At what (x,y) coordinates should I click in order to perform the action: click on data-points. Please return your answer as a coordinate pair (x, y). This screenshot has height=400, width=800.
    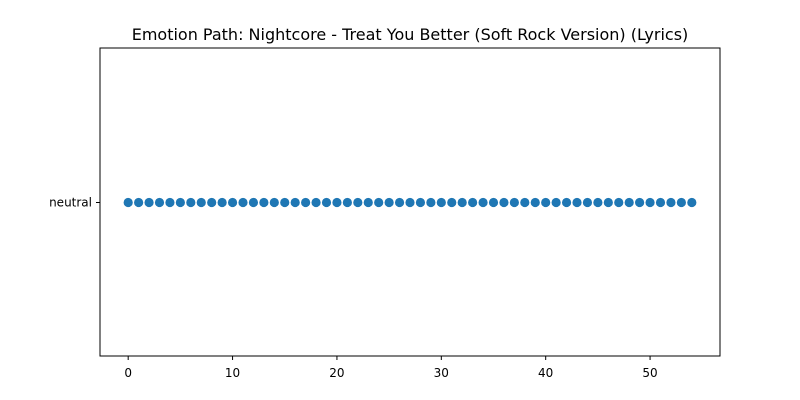
    Looking at the image, I should click on (410, 202).